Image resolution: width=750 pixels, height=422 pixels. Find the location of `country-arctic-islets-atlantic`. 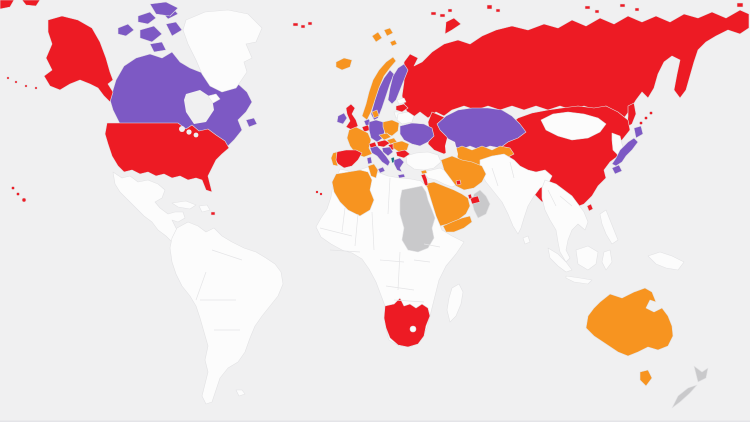

country-arctic-islets-atlantic is located at coordinates (302, 25).